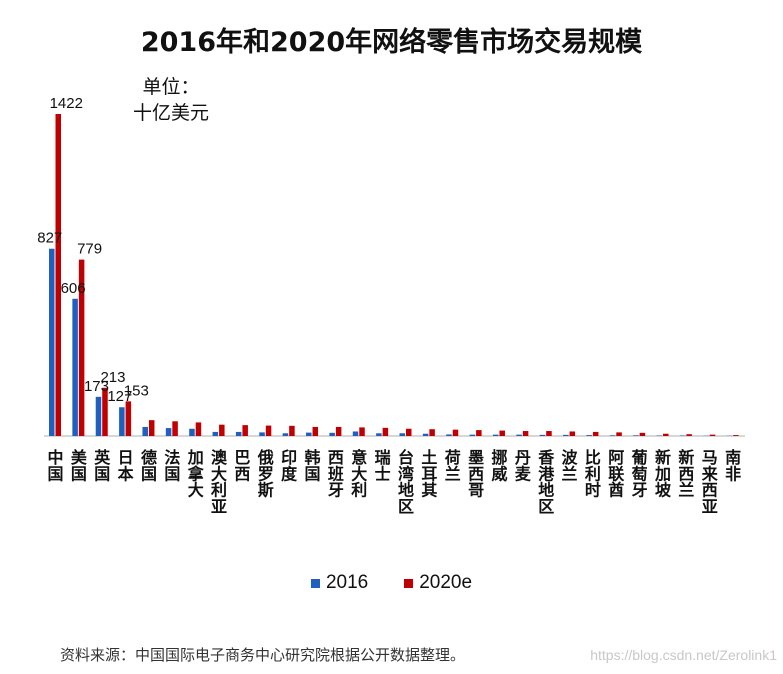 The width and height of the screenshot is (783, 674). Describe the element at coordinates (145, 431) in the screenshot. I see `bar-2016-德国` at that location.